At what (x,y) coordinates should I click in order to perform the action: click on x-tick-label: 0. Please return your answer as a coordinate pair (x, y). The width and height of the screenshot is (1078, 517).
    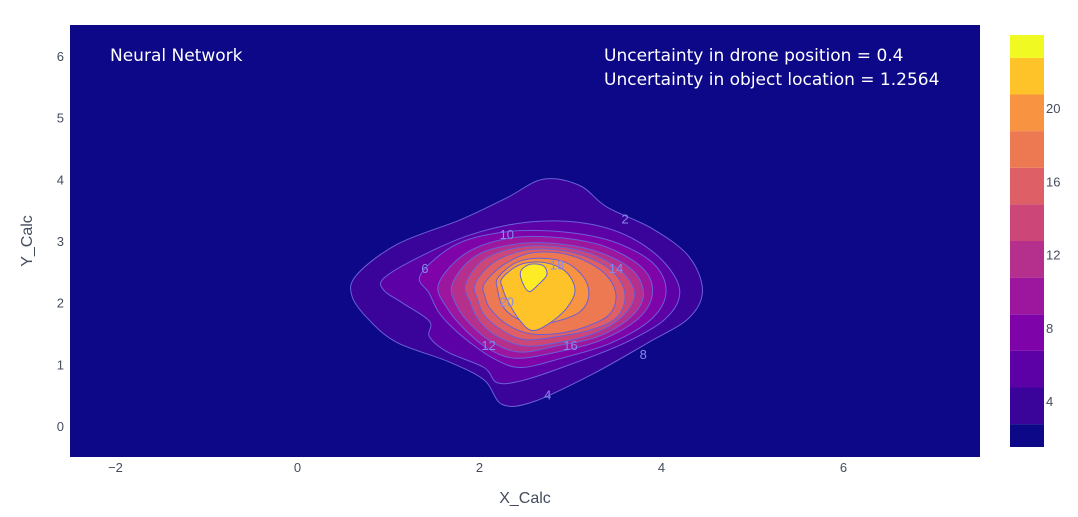
    Looking at the image, I should click on (297, 467).